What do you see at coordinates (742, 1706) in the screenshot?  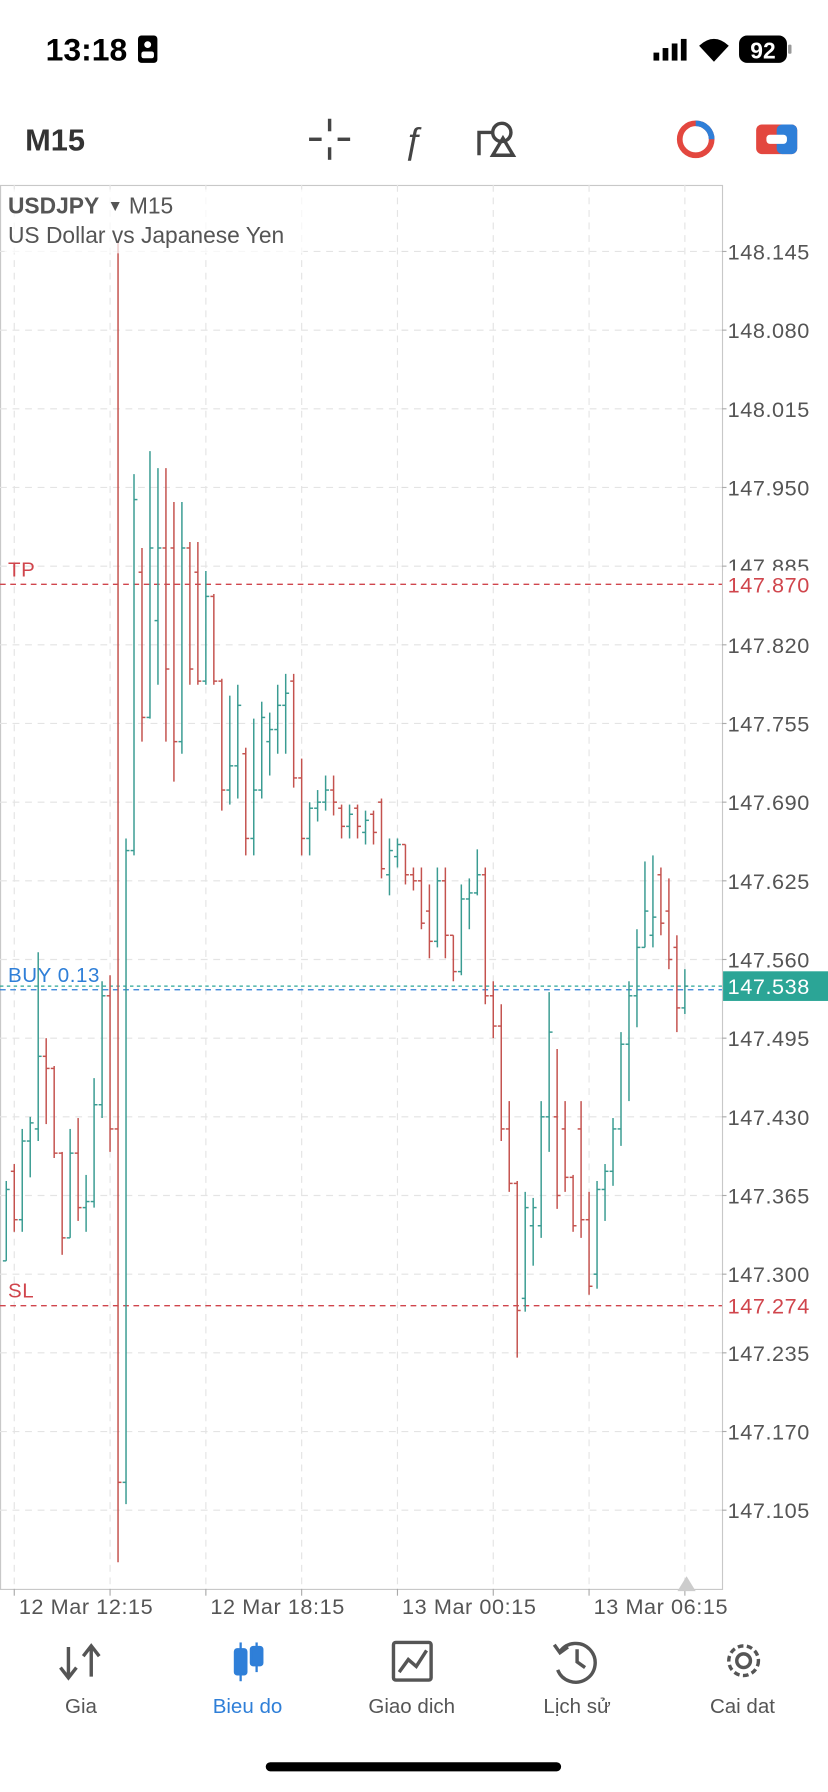 I see `nav-label: Cai dat` at bounding box center [742, 1706].